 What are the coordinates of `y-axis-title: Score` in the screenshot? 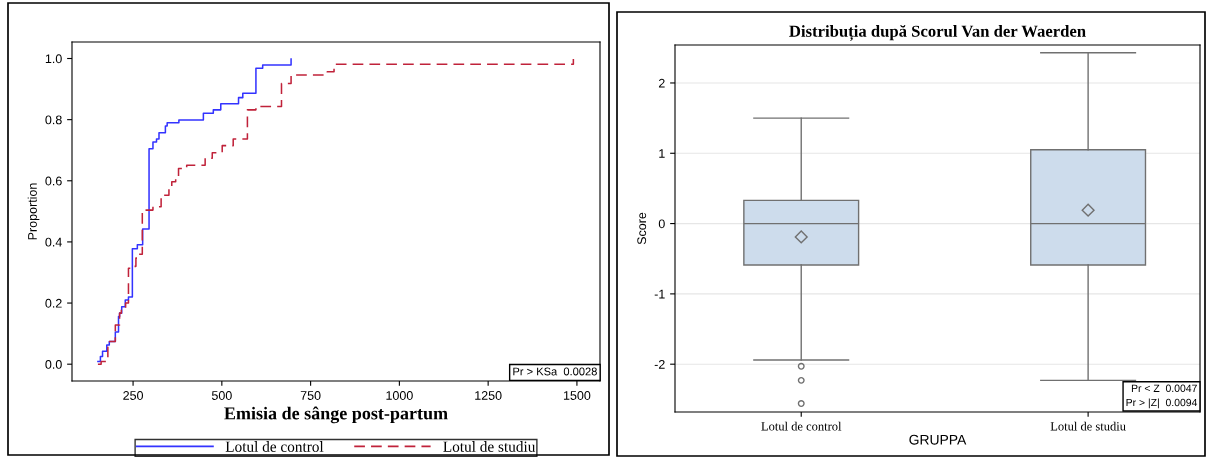 It's located at (642, 228).